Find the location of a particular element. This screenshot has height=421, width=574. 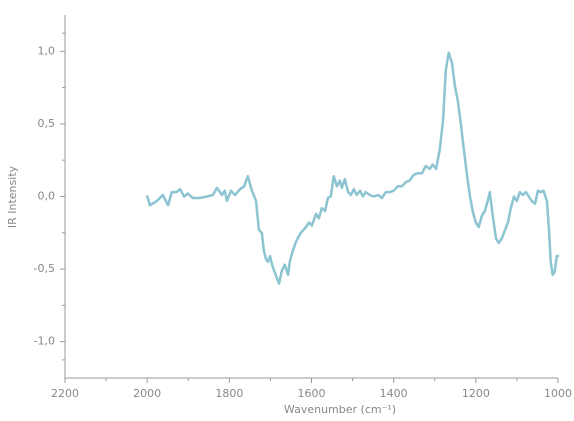

y-tick-label: -0,5 is located at coordinates (44, 268).